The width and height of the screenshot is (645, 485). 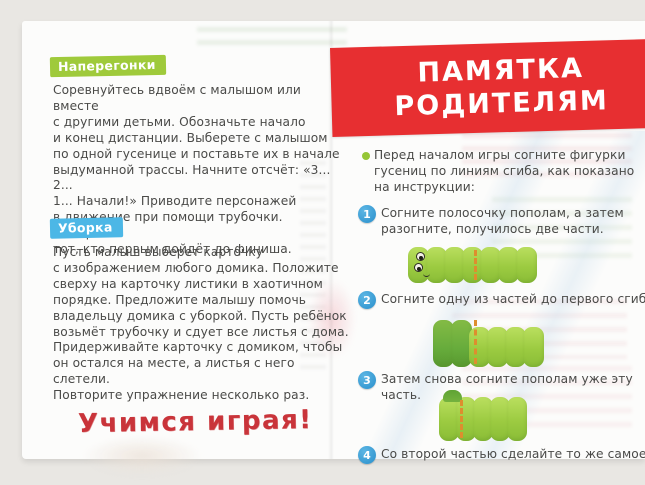 I want to click on step-number-badge: 3, so click(x=367, y=380).